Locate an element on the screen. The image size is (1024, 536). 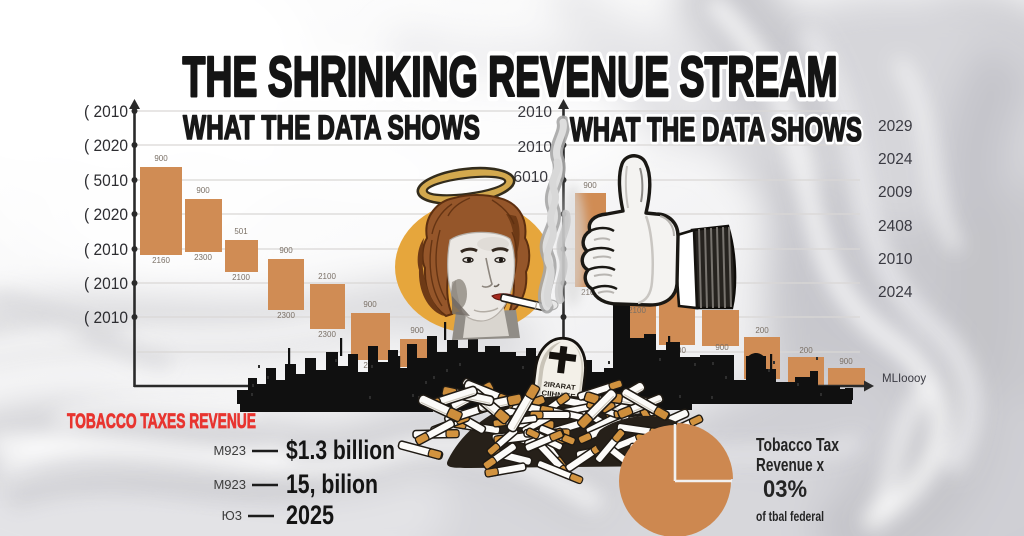
svg-text: 2408 is located at coordinates (895, 226).